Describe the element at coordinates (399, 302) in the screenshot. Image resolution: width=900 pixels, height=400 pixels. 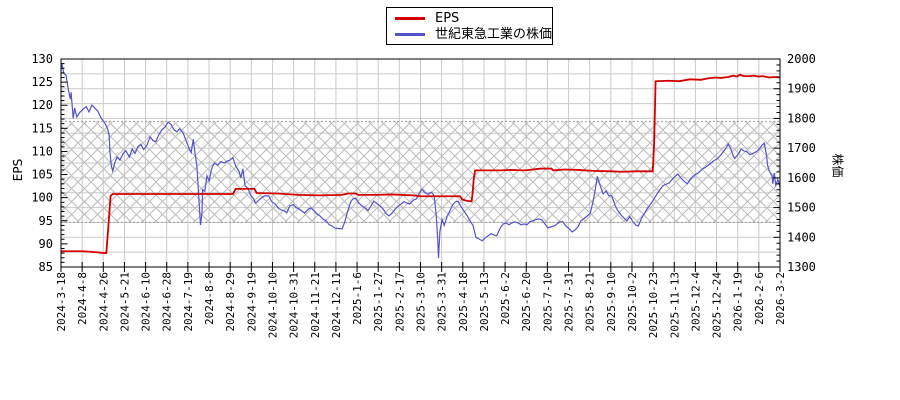
I see `x-tick-label: 2025-2-17` at that location.